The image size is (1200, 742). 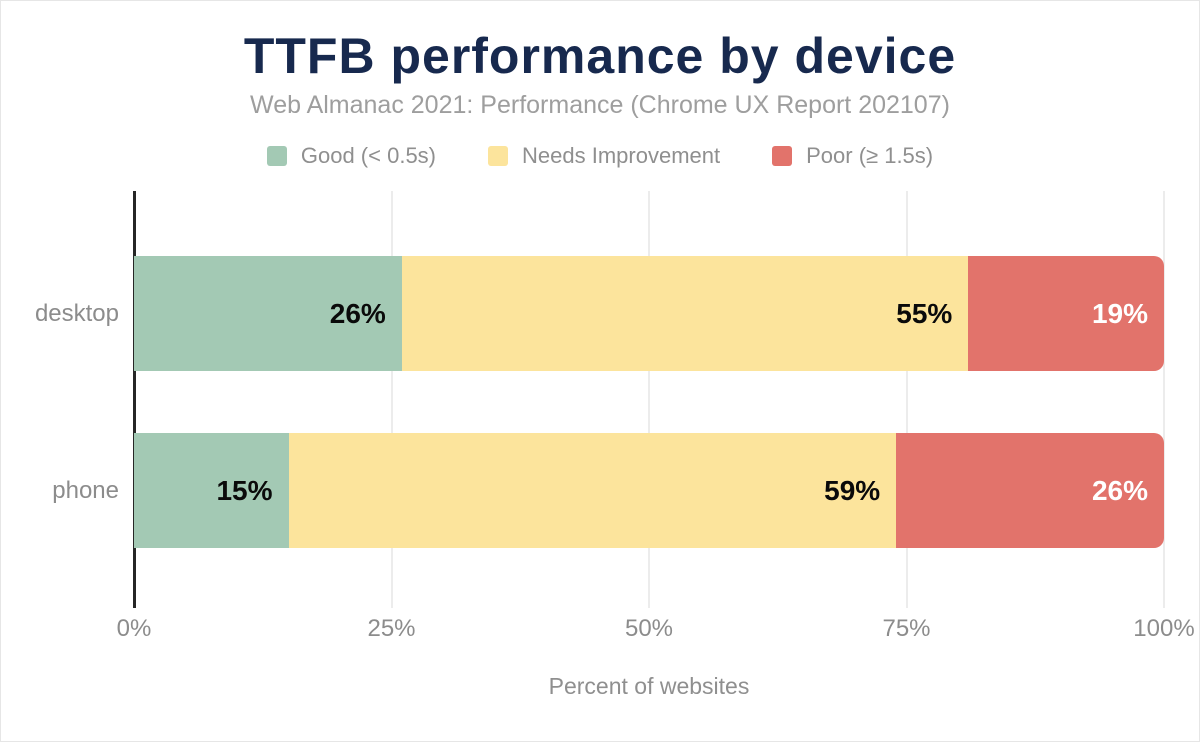 I want to click on bar-value-label: 59%, so click(x=852, y=490).